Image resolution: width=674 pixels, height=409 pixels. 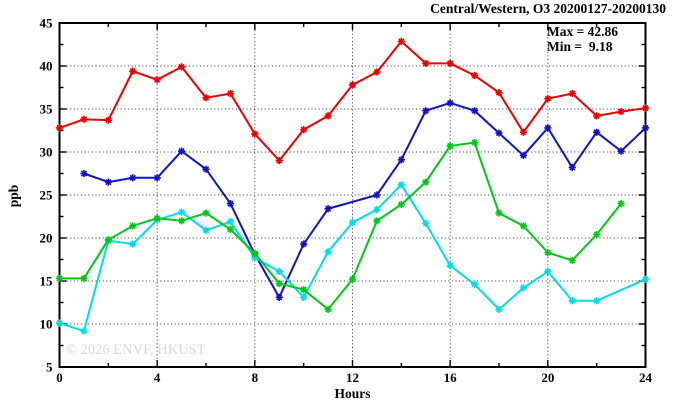 I want to click on stat-min: Min = 9.18, so click(x=580, y=46).